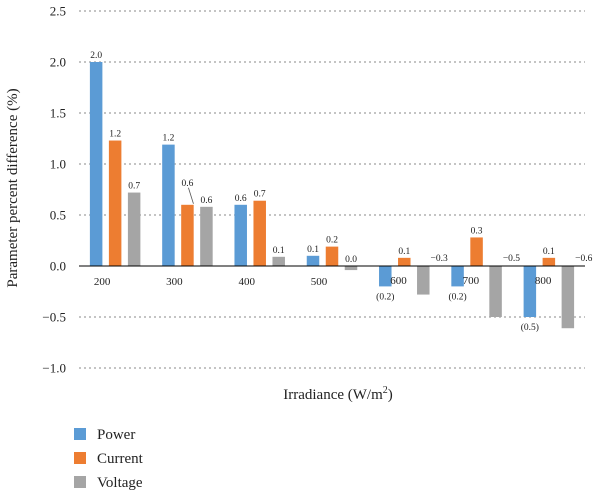 Image resolution: width=600 pixels, height=499 pixels. I want to click on legend-swatch-power, so click(80, 434).